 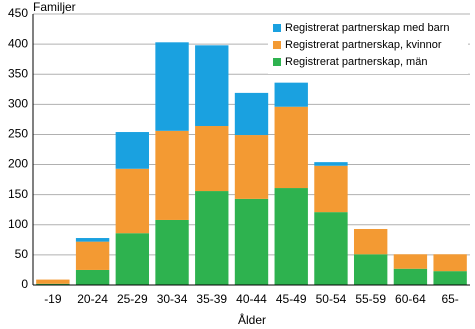 What do you see at coordinates (251, 299) in the screenshot?
I see `x-tick-label: 40-44` at bounding box center [251, 299].